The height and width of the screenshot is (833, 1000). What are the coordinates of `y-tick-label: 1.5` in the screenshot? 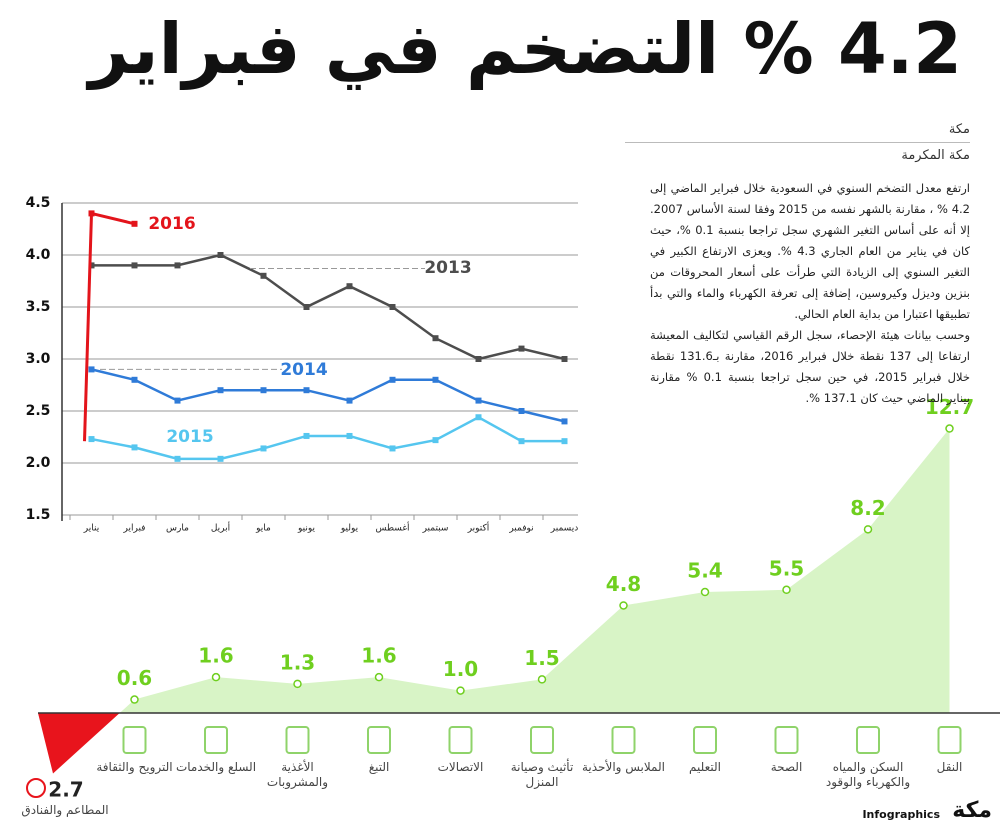 It's located at (38, 515).